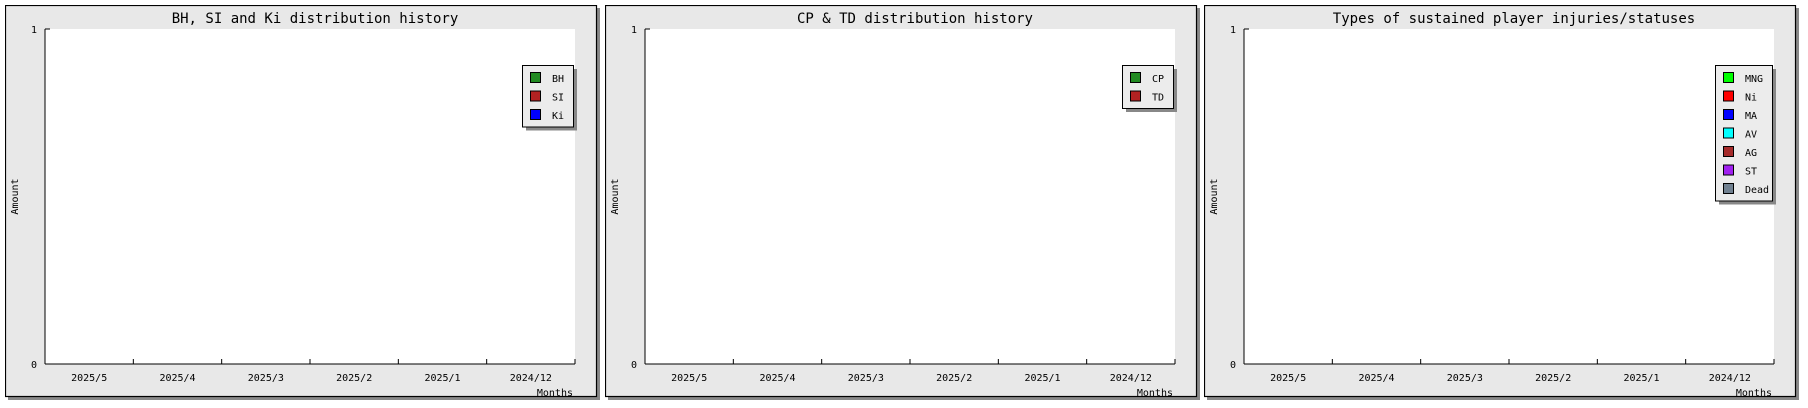 This screenshot has height=408, width=1808. I want to click on legend-label: TD, so click(1158, 98).